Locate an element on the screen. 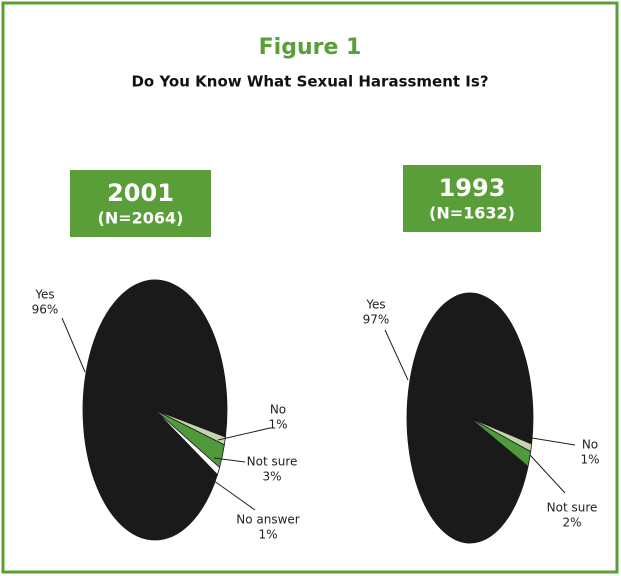 This screenshot has height=576, width=621. year-title: 1993 is located at coordinates (472, 188).